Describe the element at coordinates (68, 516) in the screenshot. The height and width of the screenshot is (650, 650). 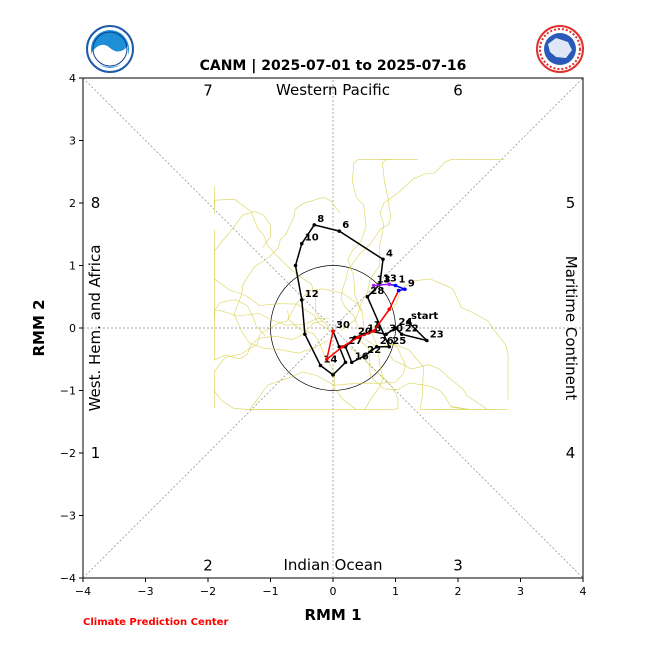
I see `y-tick-label: −3` at that location.